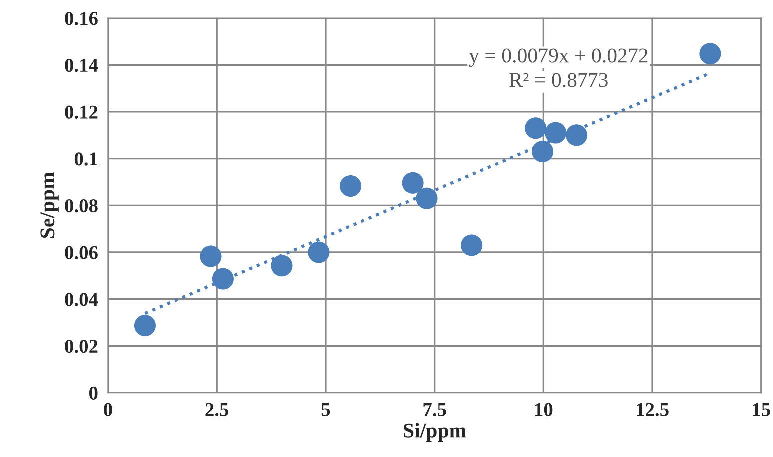 The image size is (773, 457). Describe the element at coordinates (81, 299) in the screenshot. I see `y-tick-label: 0.04` at that location.